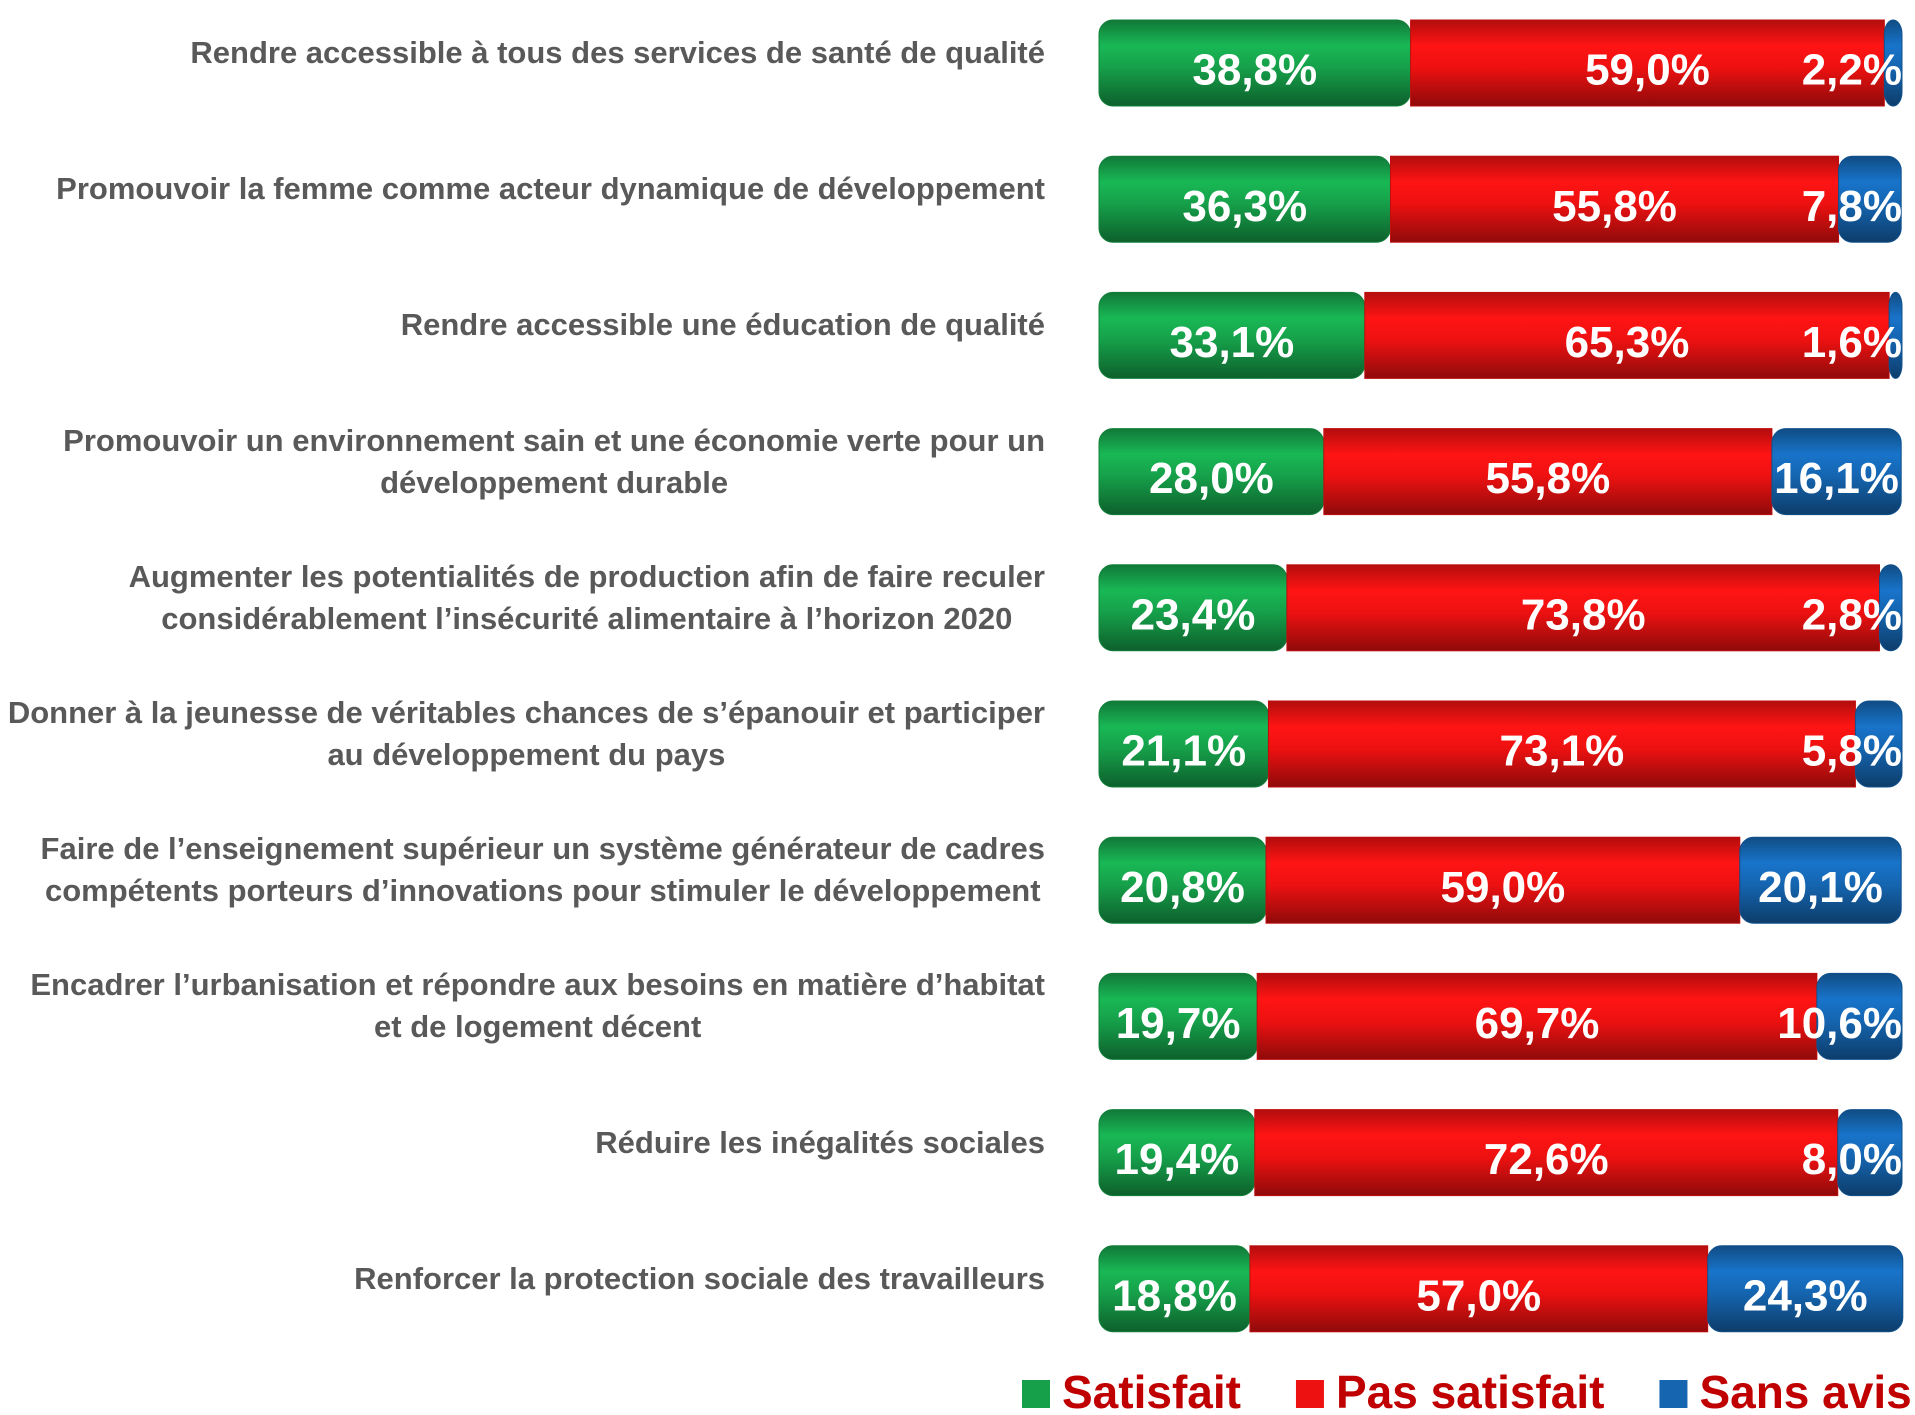 The image size is (1915, 1415). I want to click on value-label: 28,0%, so click(1211, 478).